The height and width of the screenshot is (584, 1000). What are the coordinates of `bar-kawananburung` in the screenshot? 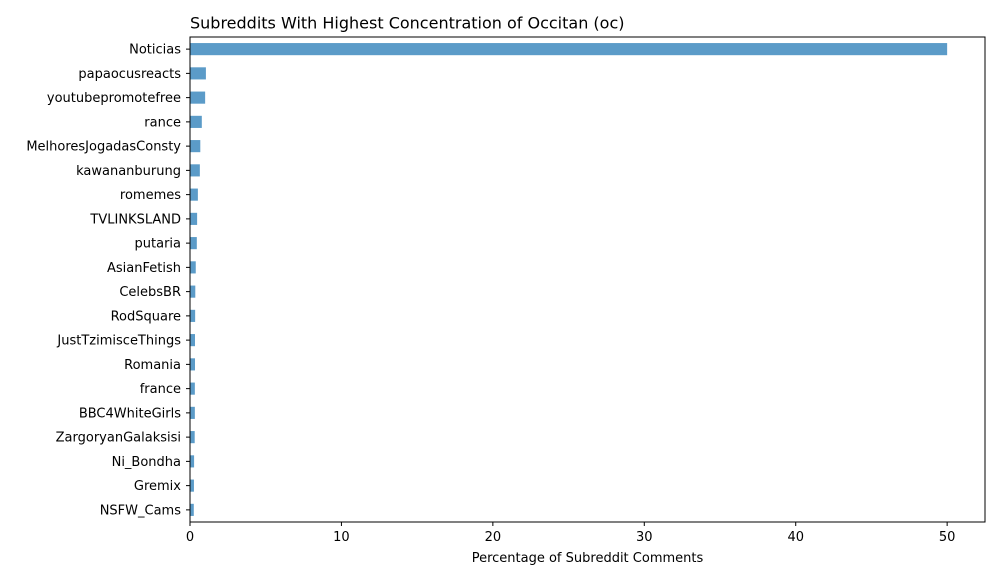 It's located at (195, 170).